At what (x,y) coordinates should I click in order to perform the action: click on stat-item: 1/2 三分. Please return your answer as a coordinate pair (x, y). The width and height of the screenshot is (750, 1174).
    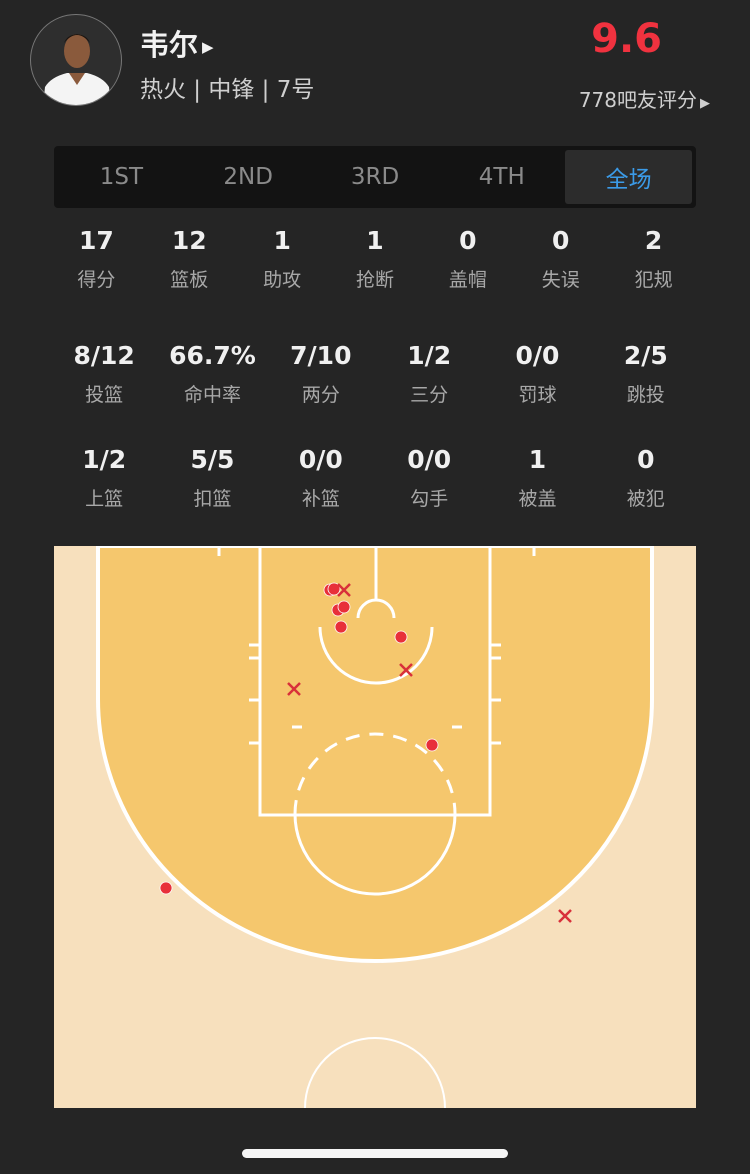
    Looking at the image, I should click on (429, 374).